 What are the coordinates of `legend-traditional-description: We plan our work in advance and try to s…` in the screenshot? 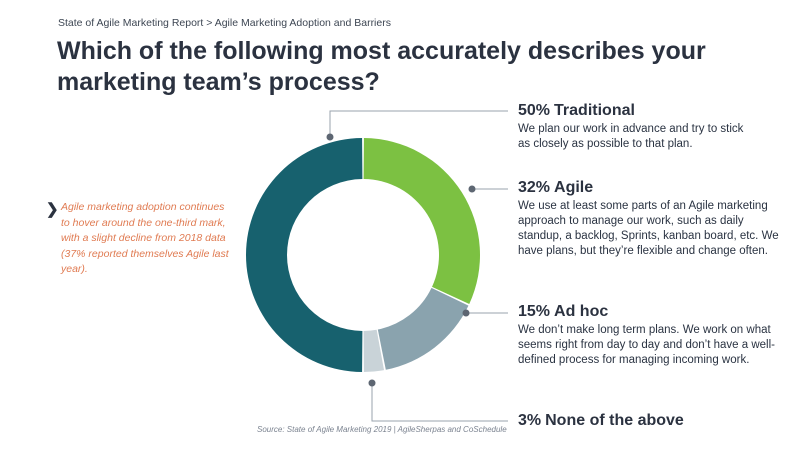 It's located at (631, 136).